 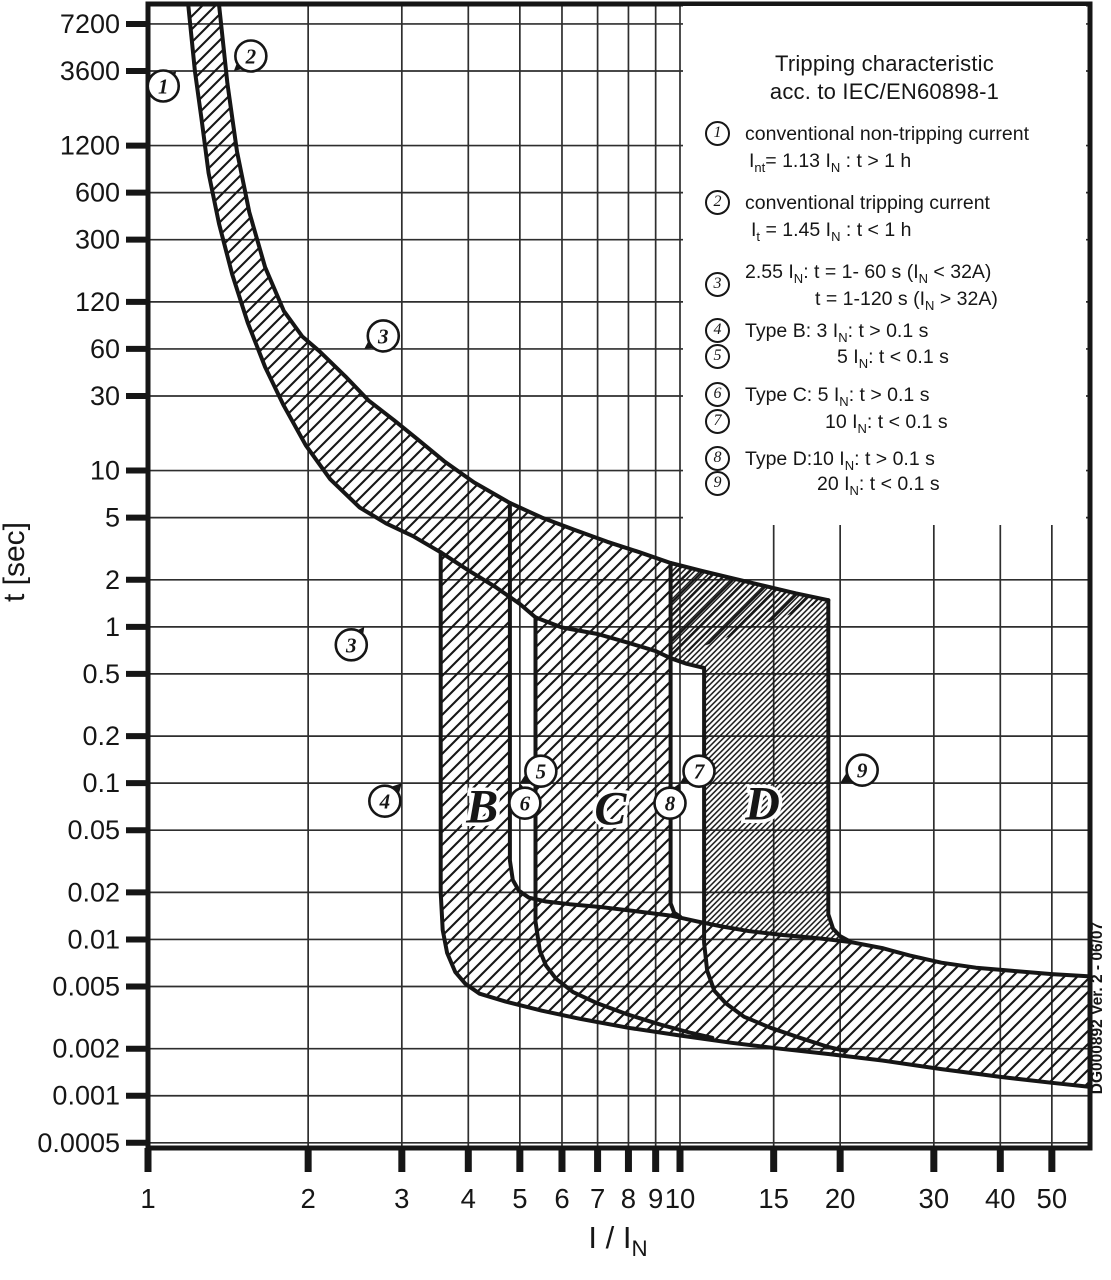 I want to click on marker-number: 7, so click(x=700, y=772).